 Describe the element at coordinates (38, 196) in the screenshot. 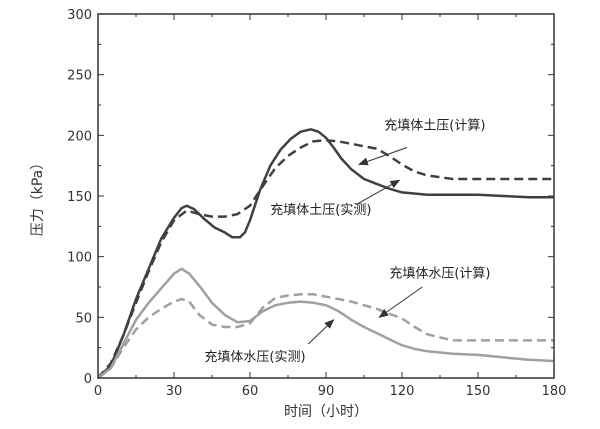

I see `y-axis-label: 压力（kPa）` at that location.